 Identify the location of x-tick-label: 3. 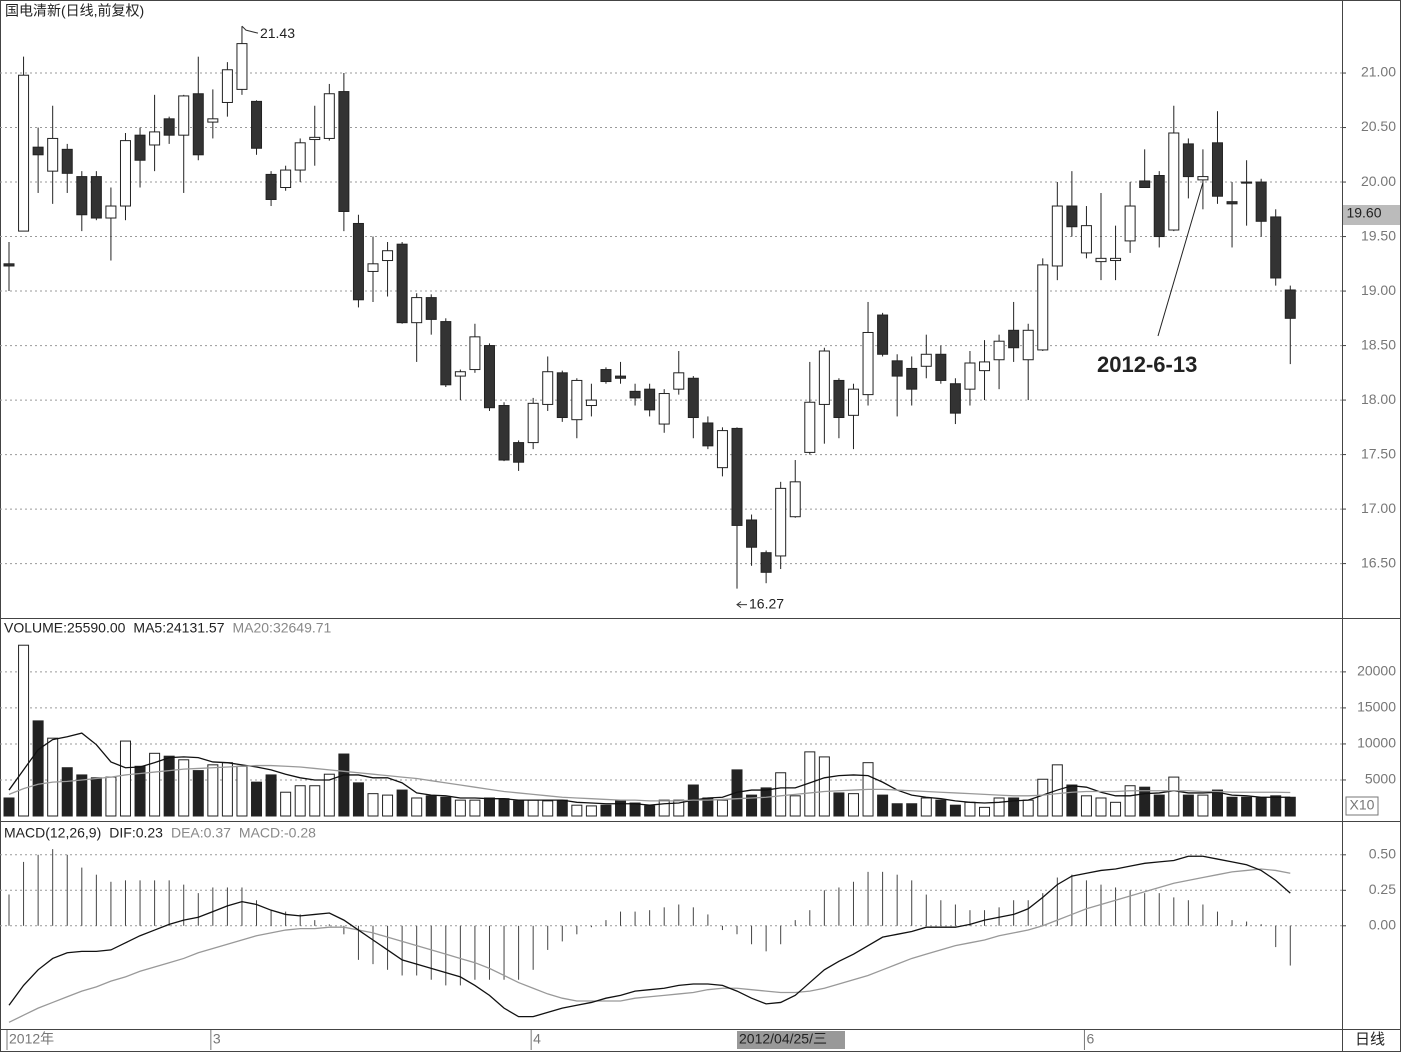
(217, 1039).